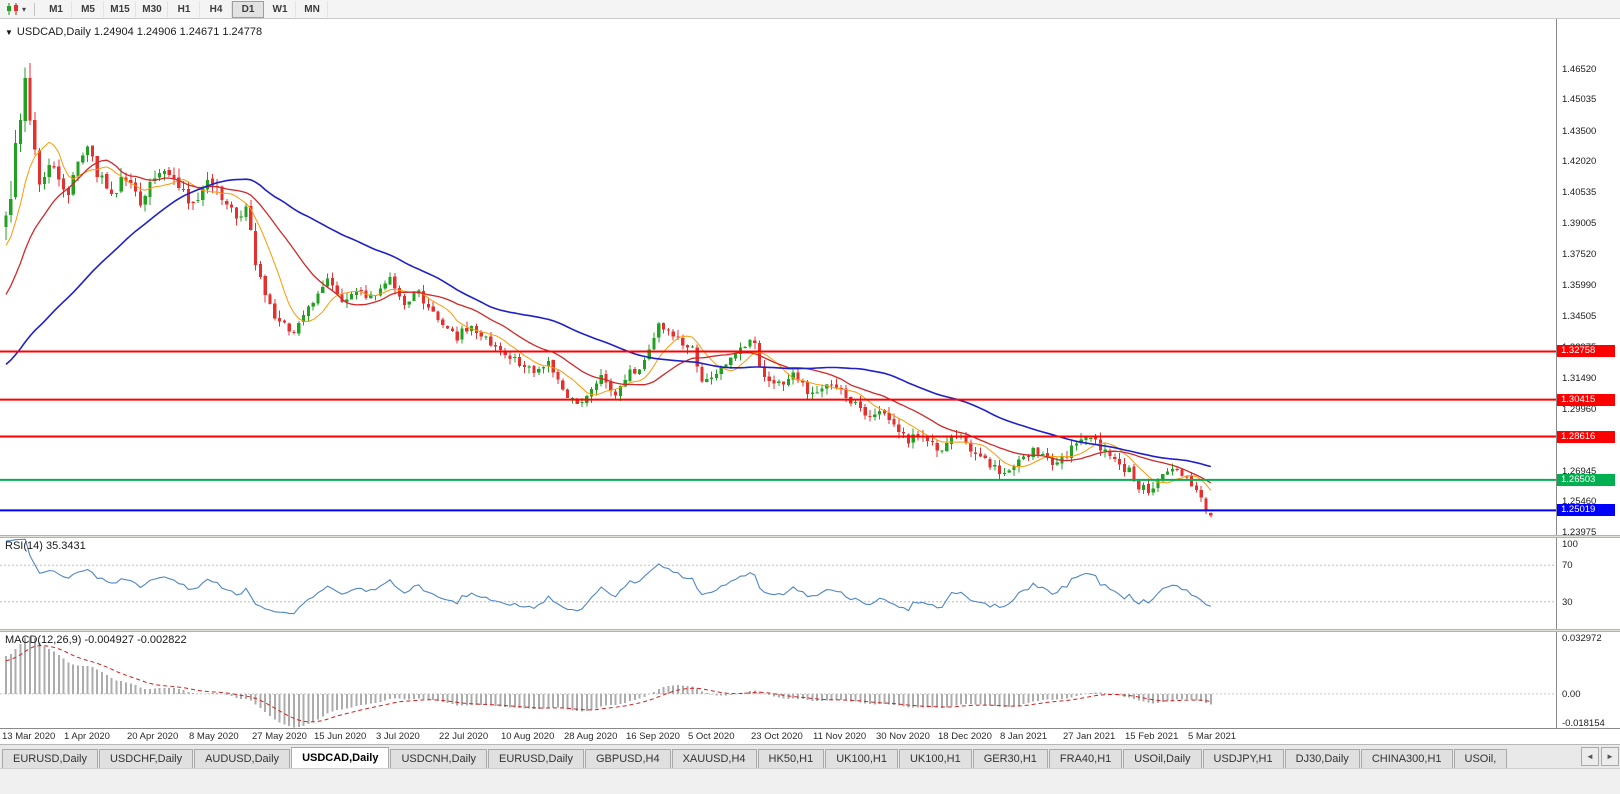 Image resolution: width=1620 pixels, height=794 pixels. What do you see at coordinates (1212, 736) in the screenshot?
I see `date-label: 5 Mar 2021` at bounding box center [1212, 736].